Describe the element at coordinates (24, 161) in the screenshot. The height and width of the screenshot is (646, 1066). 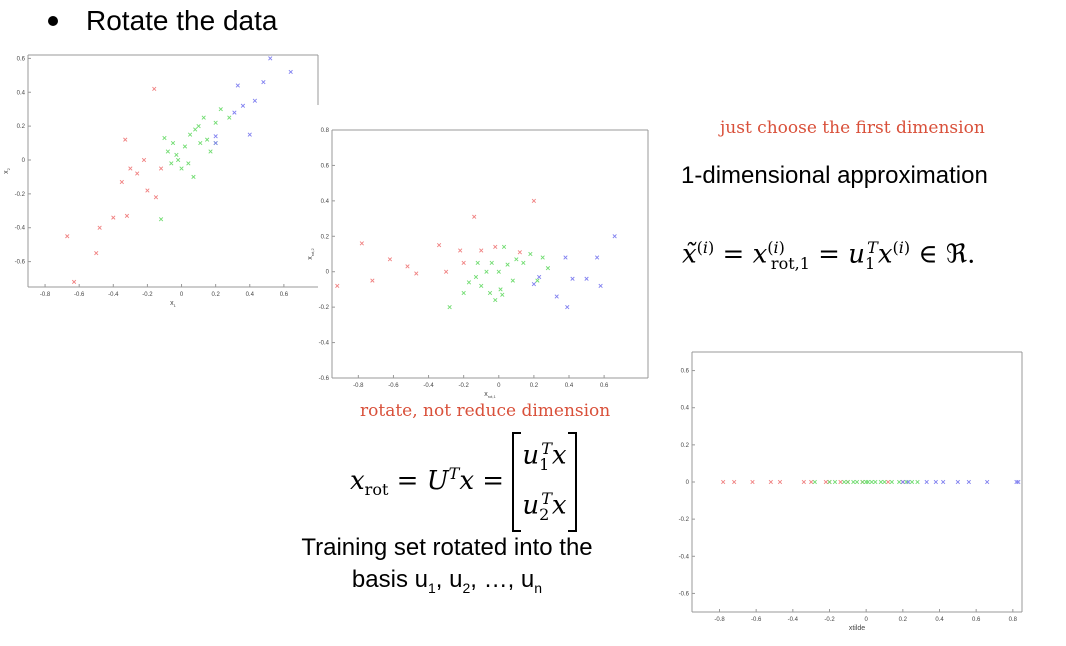
I see `y-tick-label: 0` at that location.